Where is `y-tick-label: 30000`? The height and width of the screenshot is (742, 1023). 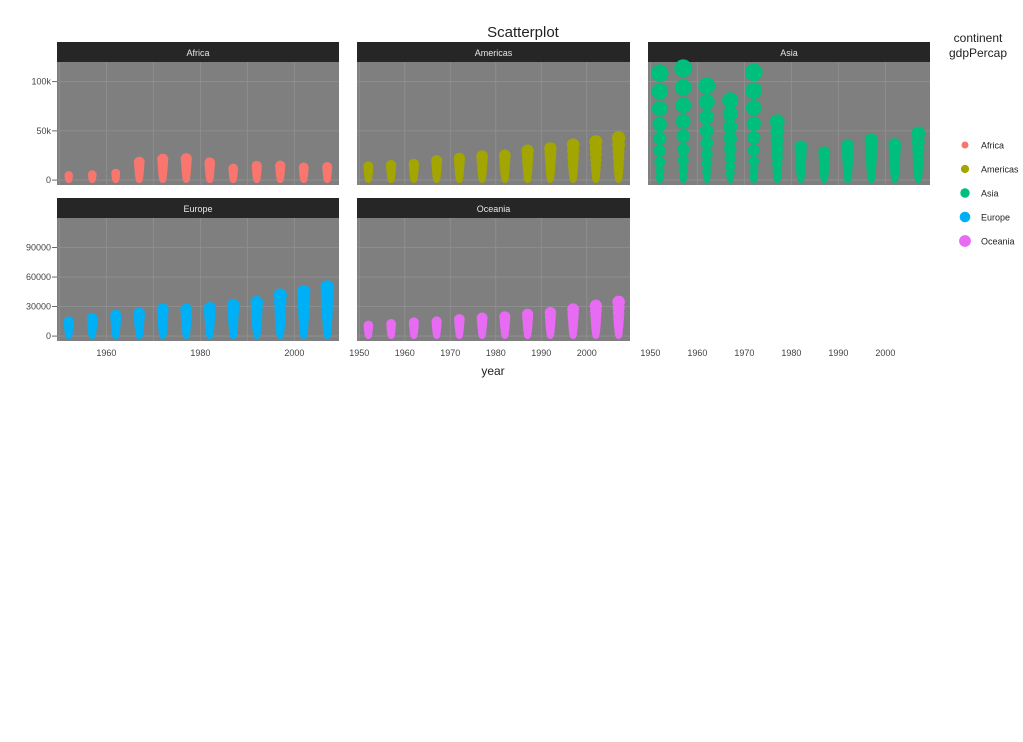
y-tick-label: 30000 is located at coordinates (38, 307).